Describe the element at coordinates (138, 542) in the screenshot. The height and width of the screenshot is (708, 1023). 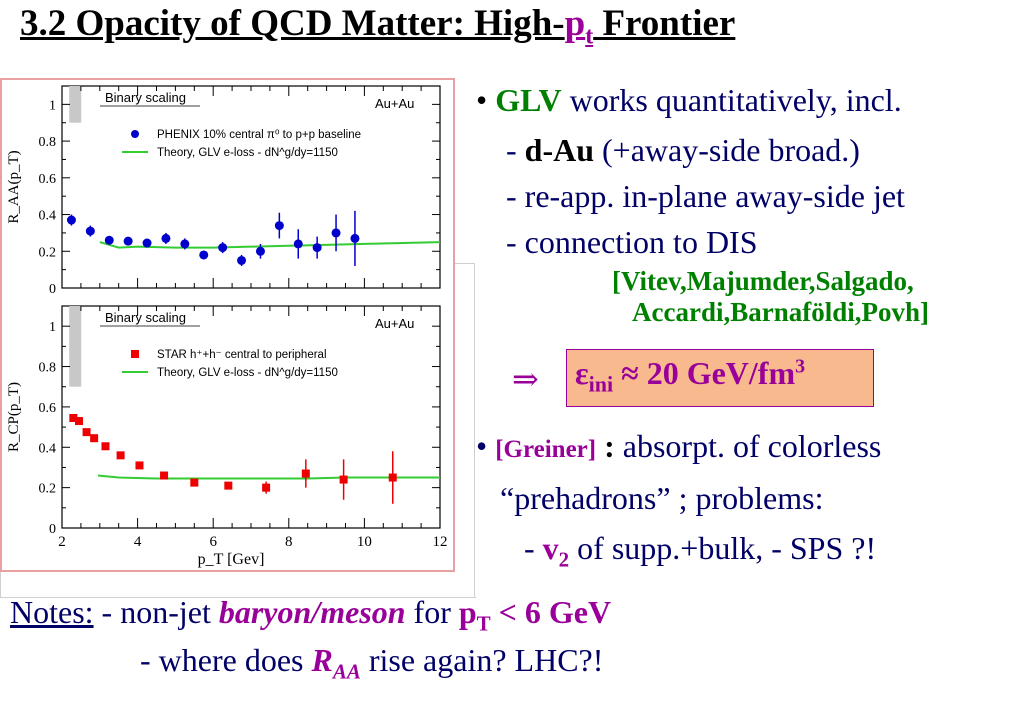
I see `x-tick-label: 4` at that location.